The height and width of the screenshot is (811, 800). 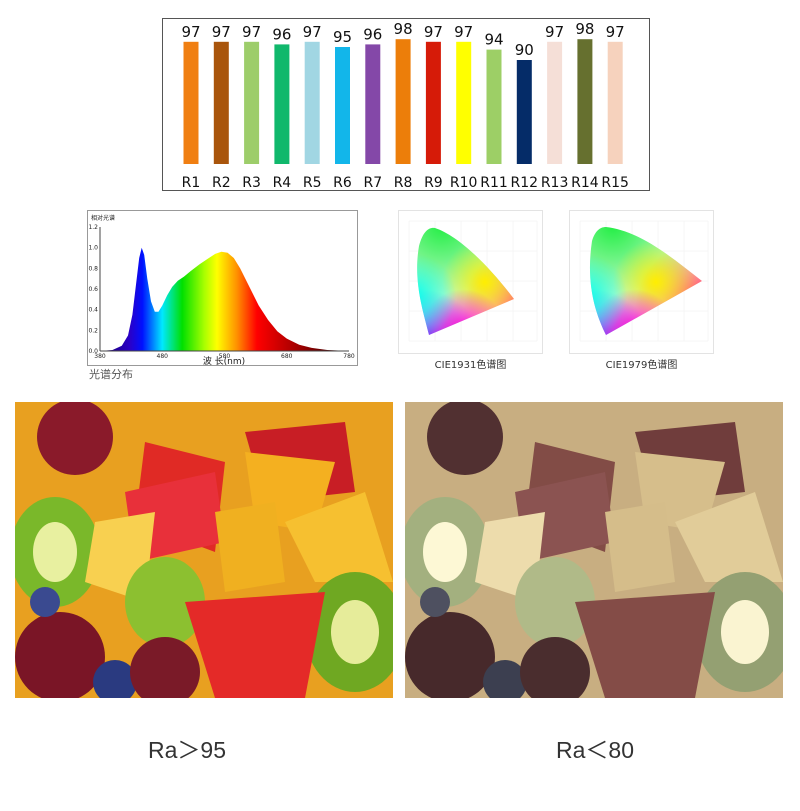 What do you see at coordinates (282, 183) in the screenshot?
I see `bar-category-label: R4` at bounding box center [282, 183].